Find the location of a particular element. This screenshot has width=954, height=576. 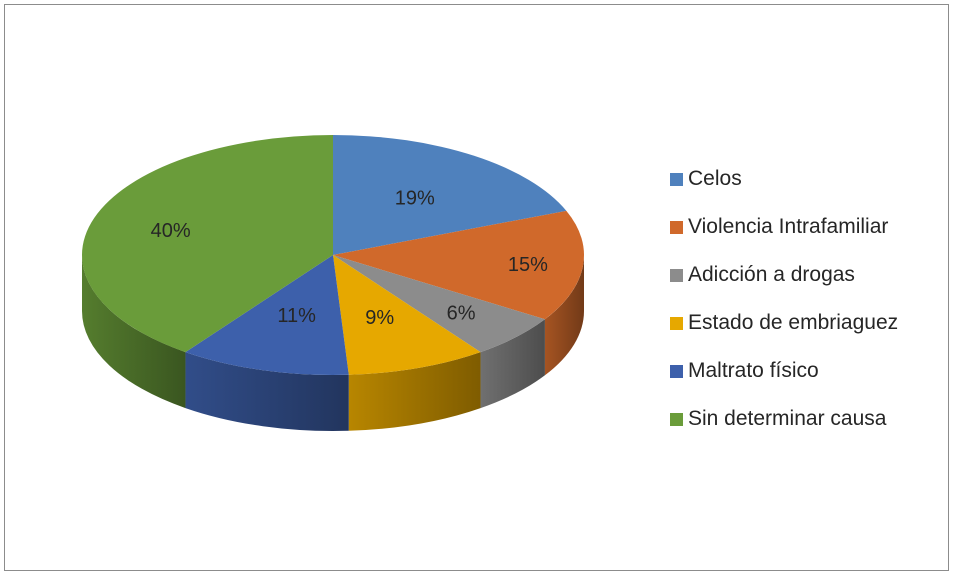

data-label-2: 6% is located at coordinates (461, 314).